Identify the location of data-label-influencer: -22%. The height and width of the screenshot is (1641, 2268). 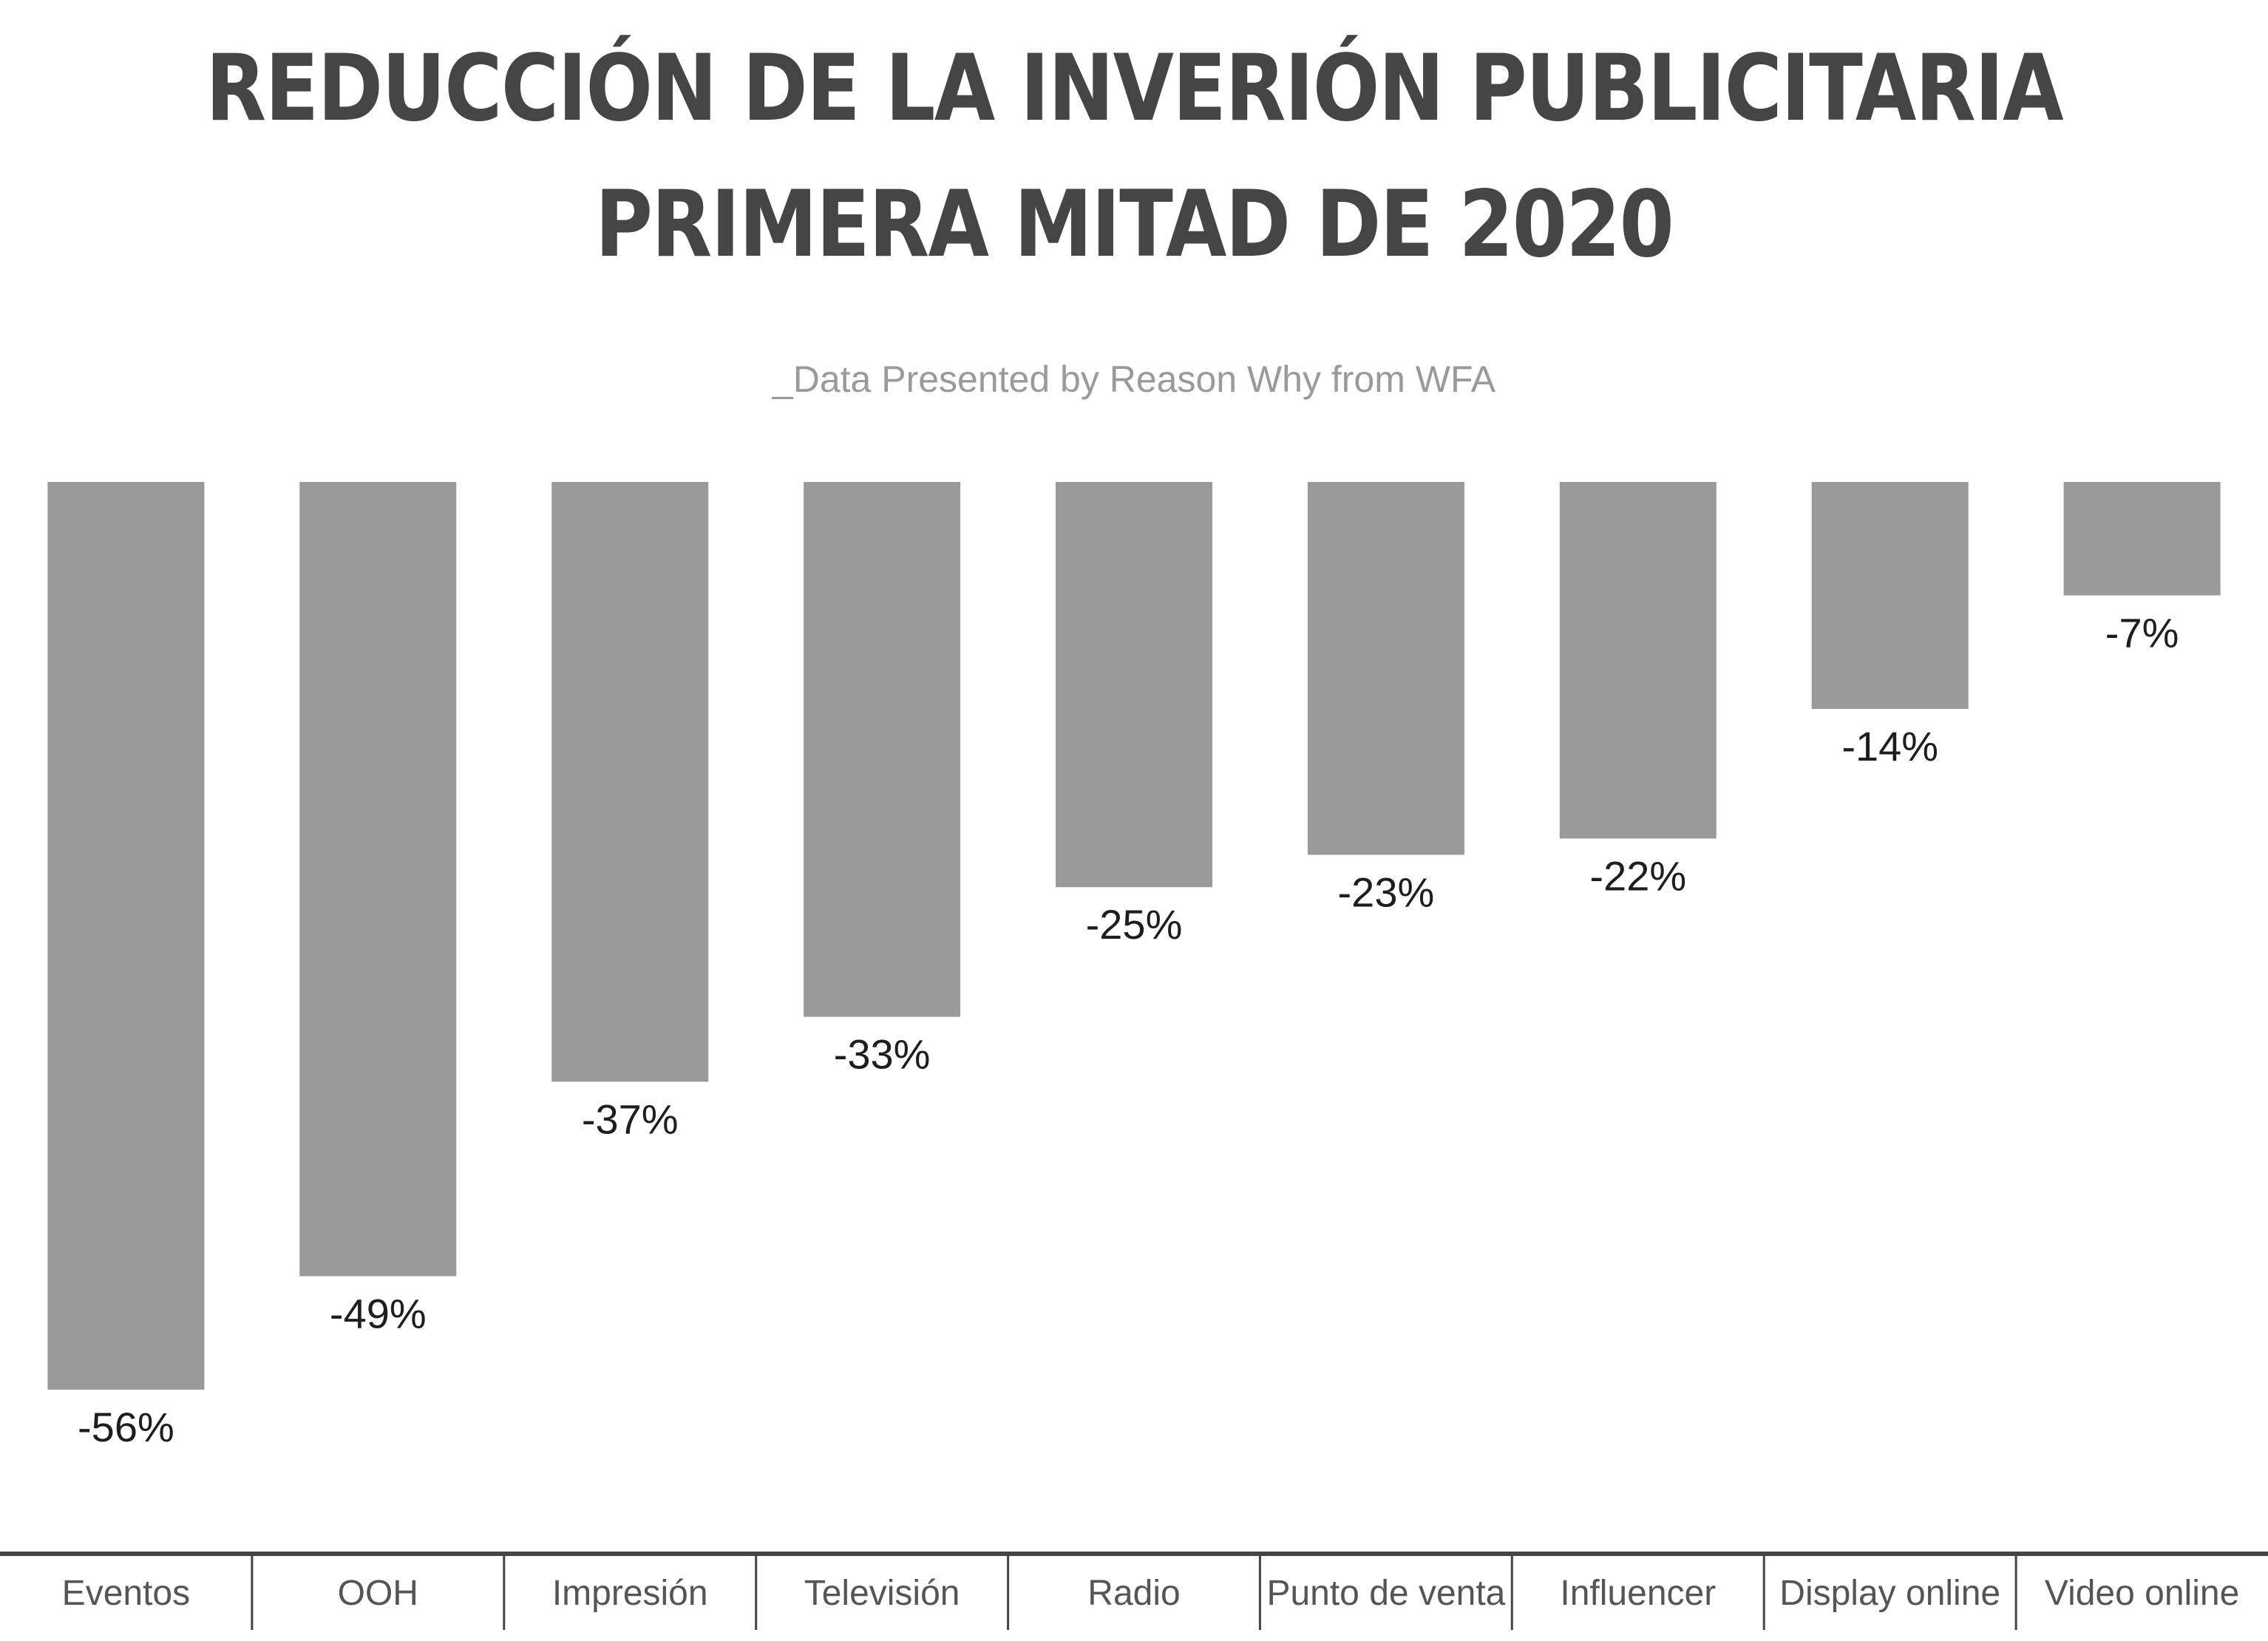
(1638, 875).